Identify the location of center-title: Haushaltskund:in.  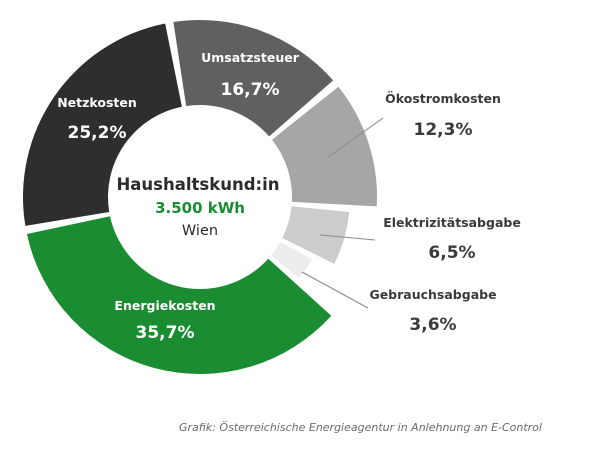
(197, 184).